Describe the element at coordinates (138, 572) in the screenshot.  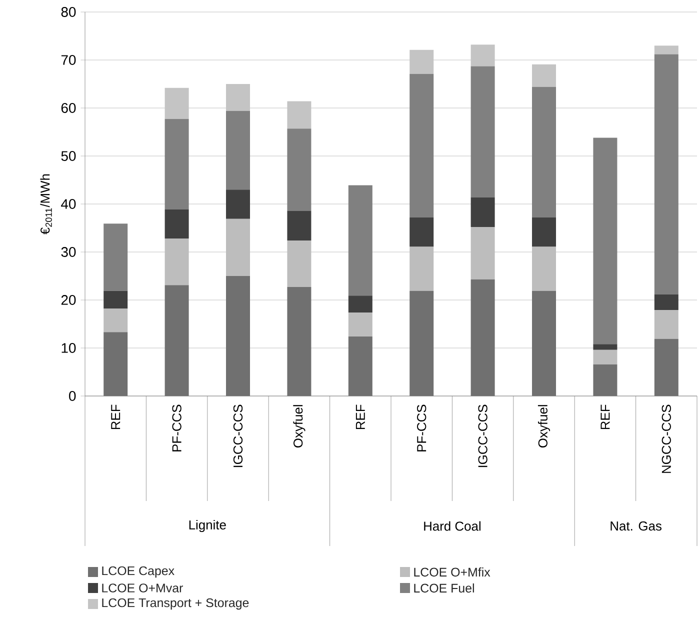
I see `legend-label: LCOE Capex` at that location.